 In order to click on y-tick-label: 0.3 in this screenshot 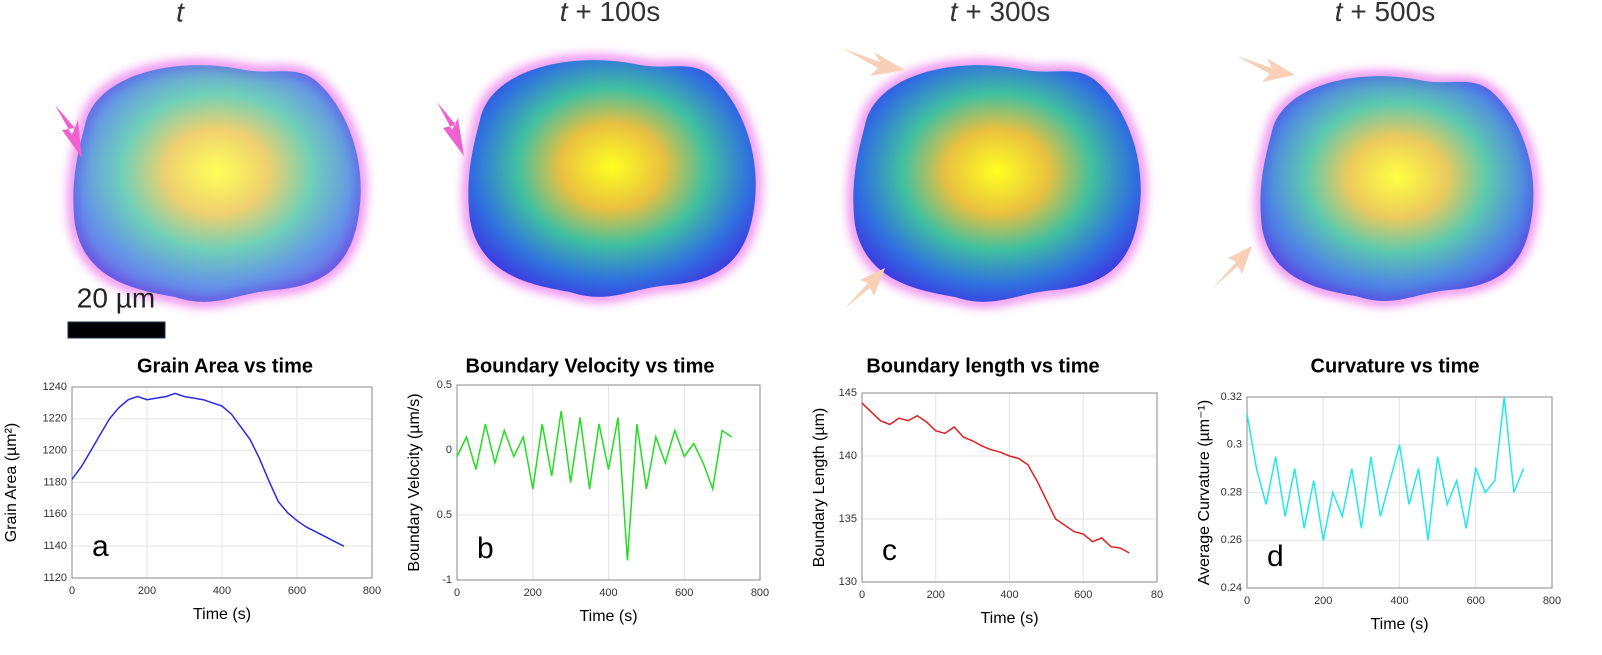, I will do `click(1234, 445)`.